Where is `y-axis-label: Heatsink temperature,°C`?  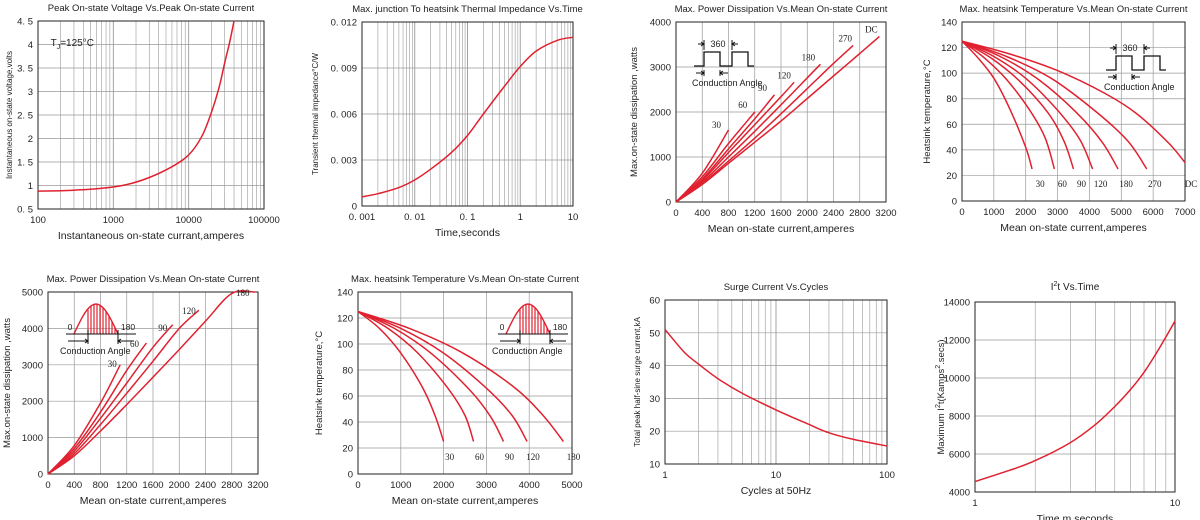
y-axis-label: Heatsink temperature,°C is located at coordinates (927, 111).